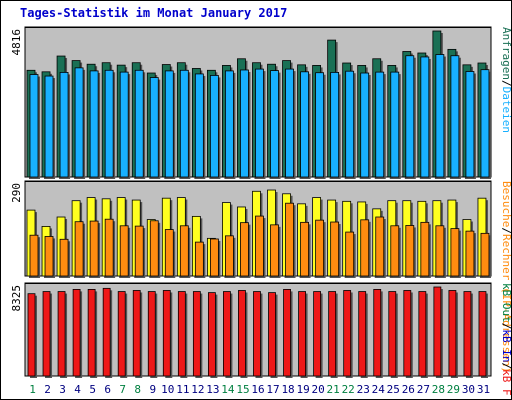 The height and width of the screenshot is (400, 512). I want to click on x-tick-label-8: 8, so click(137, 389).